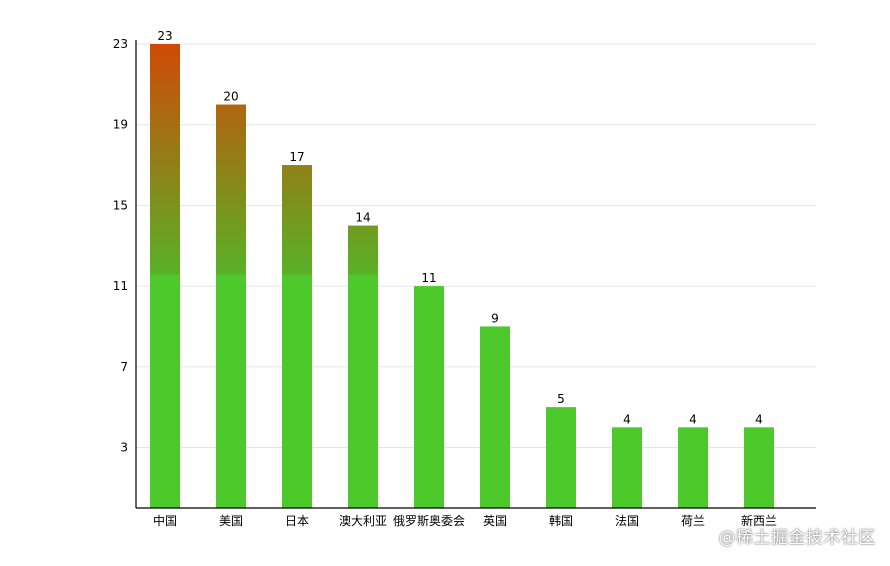 This screenshot has width=890, height=566. Describe the element at coordinates (363, 521) in the screenshot. I see `x-tick-label: 澳大利亚` at that location.